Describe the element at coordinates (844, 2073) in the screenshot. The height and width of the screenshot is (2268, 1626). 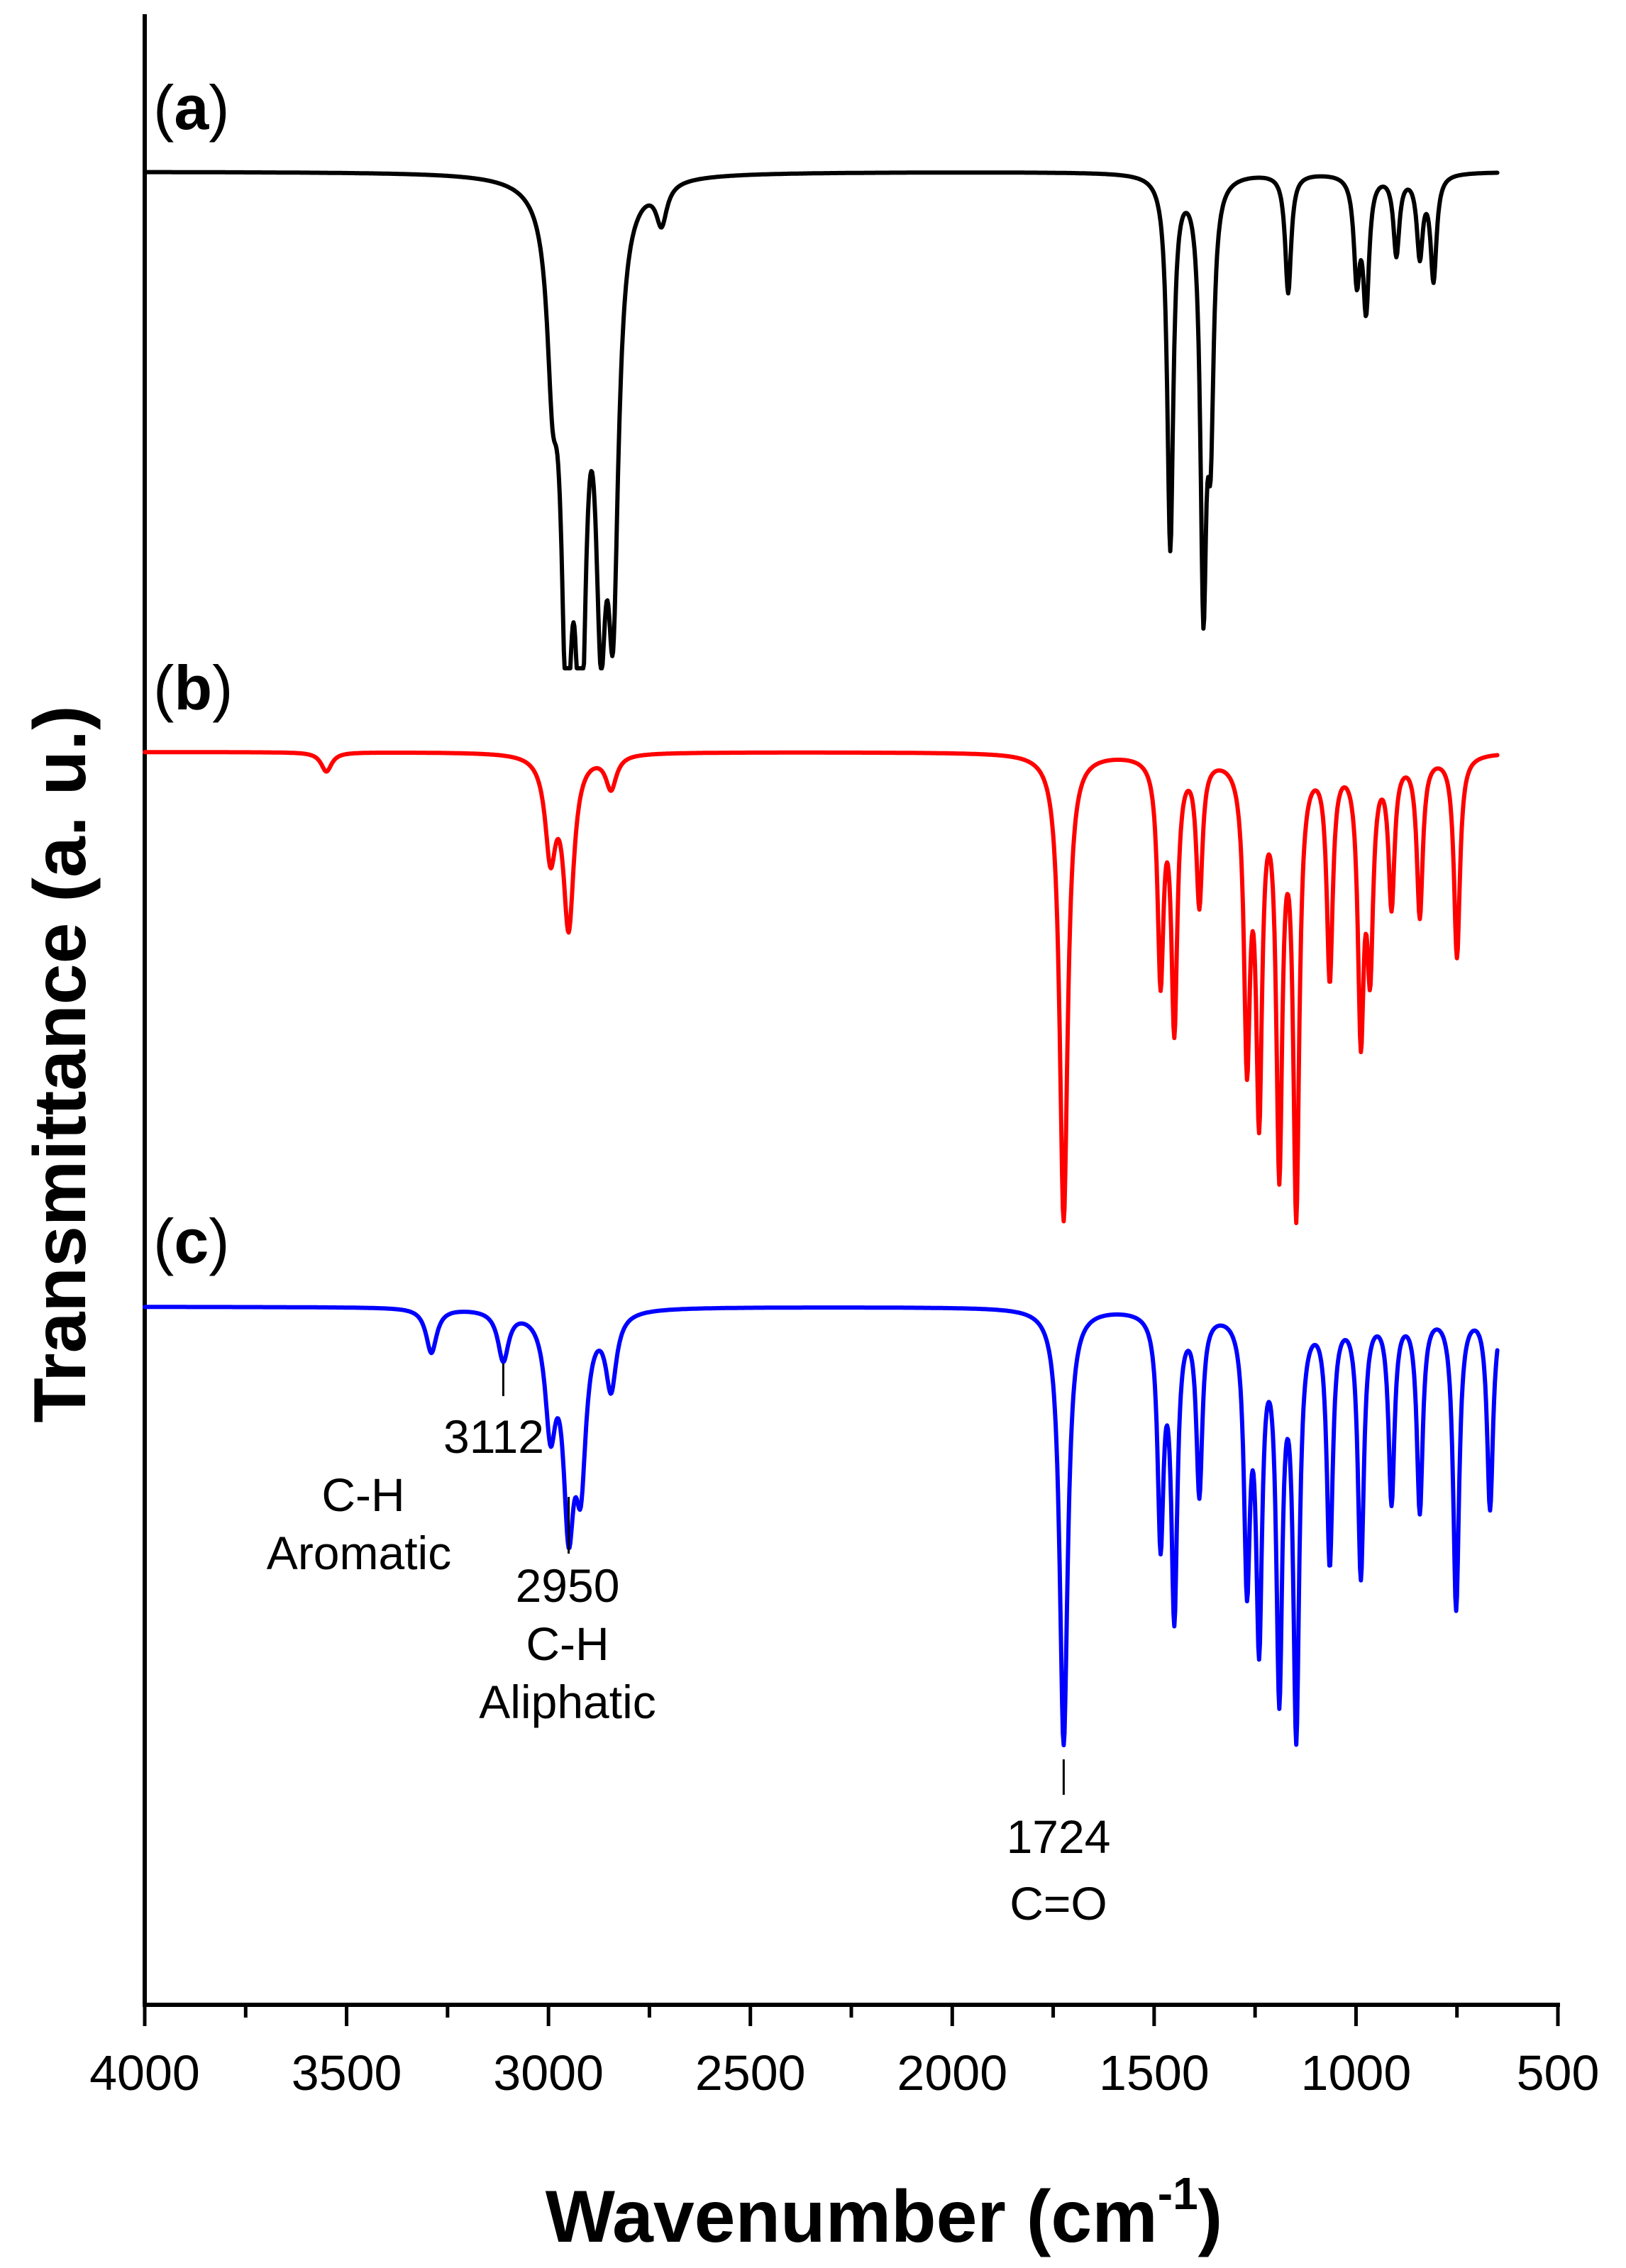
I see `x-axis-tick-labels: 4000 3500 3000 2500 2000 1500 1000 500` at that location.